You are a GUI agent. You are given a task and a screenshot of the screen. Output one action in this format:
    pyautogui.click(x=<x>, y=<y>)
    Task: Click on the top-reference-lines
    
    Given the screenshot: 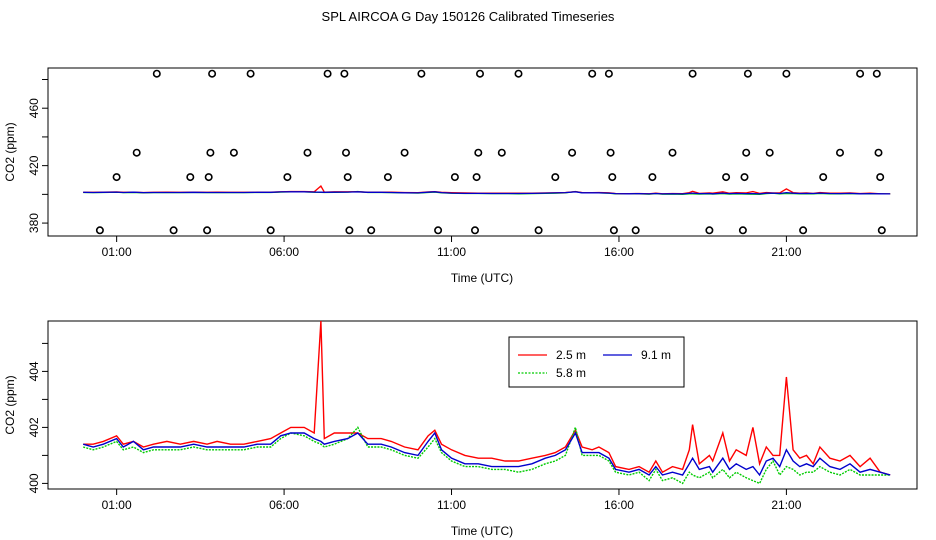 What is the action you would take?
    pyautogui.click(x=487, y=190)
    